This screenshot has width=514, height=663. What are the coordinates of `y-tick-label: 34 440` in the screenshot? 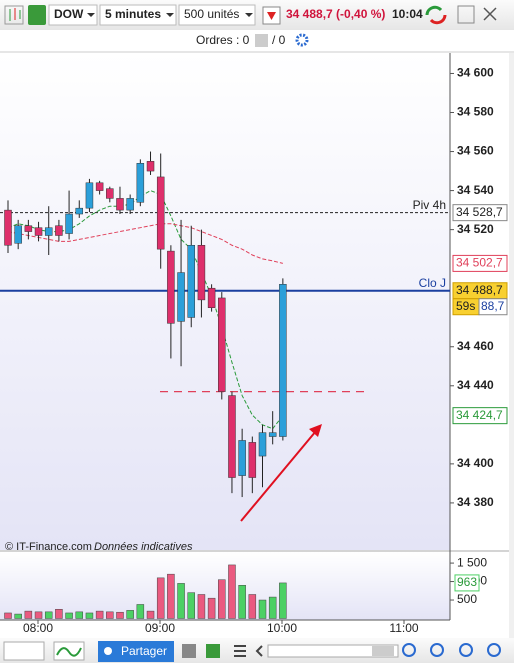 It's located at (475, 385).